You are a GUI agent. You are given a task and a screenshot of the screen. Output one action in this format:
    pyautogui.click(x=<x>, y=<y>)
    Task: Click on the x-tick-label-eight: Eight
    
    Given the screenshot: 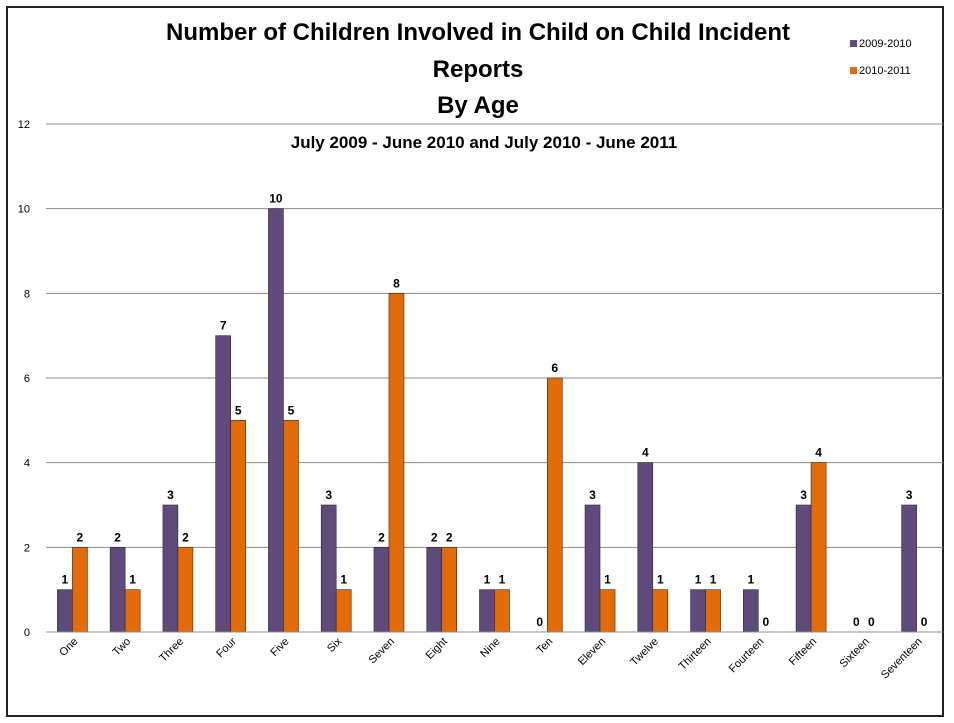 What is the action you would take?
    pyautogui.click(x=437, y=649)
    